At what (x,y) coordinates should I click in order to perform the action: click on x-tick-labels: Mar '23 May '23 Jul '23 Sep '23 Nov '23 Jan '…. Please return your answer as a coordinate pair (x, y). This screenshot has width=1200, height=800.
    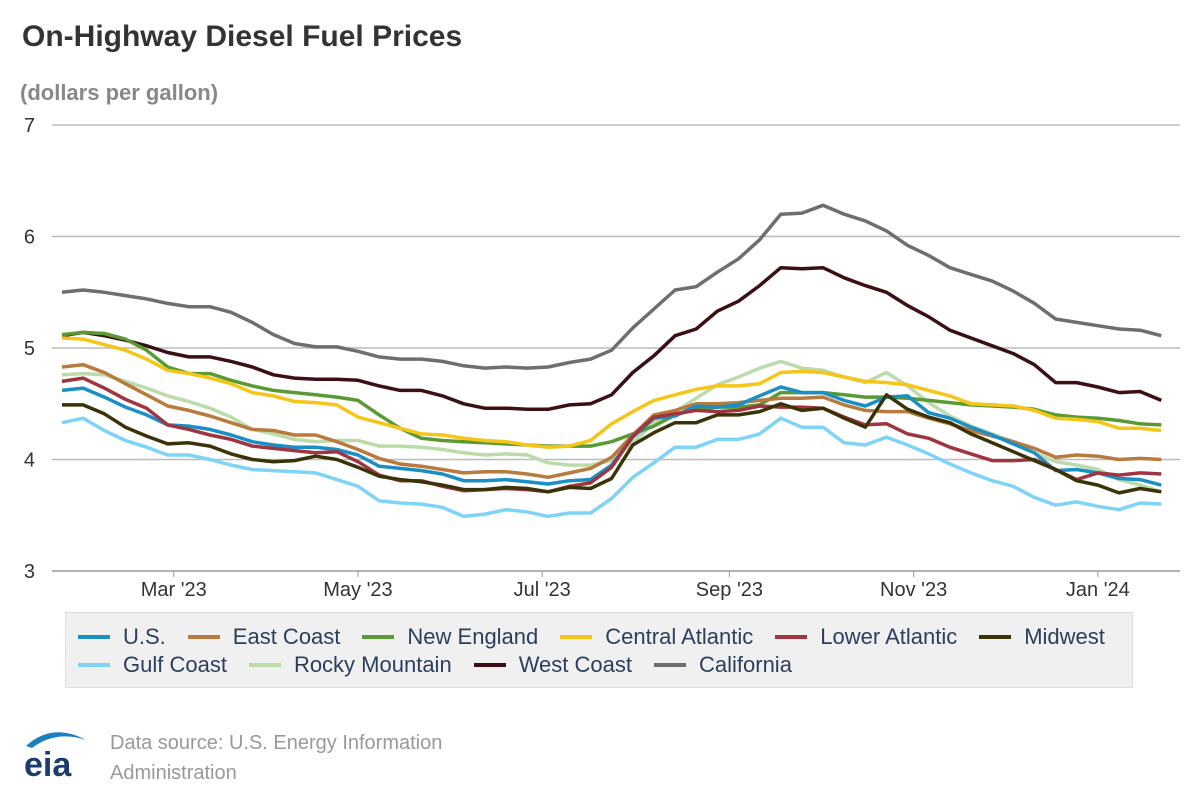
    Looking at the image, I should click on (635, 586).